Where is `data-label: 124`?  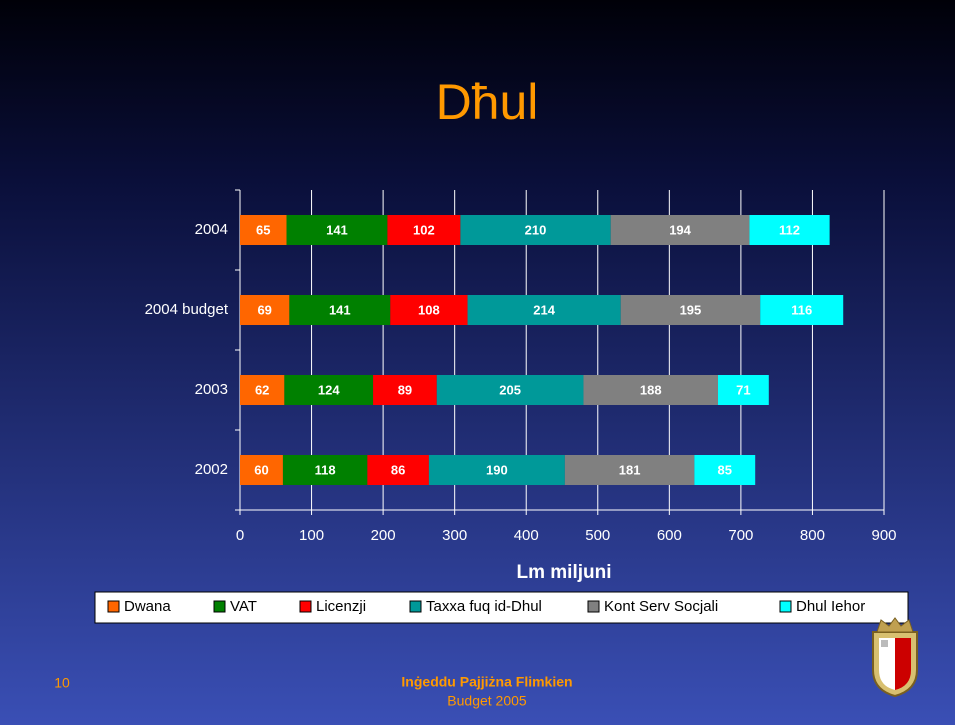 data-label: 124 is located at coordinates (329, 389).